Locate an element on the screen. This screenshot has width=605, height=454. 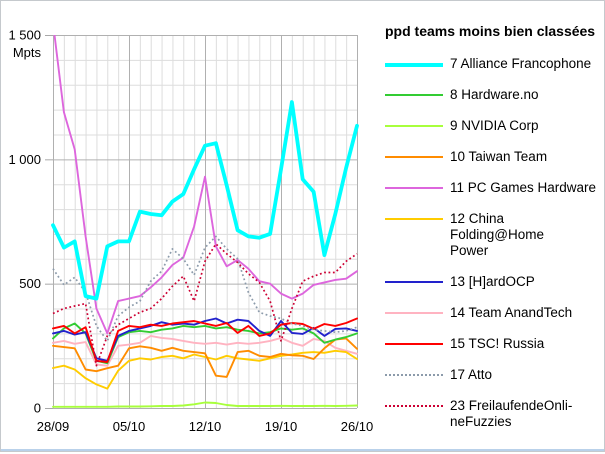
legend-label-hardware-no: 8 Hardware.no is located at coordinates (494, 94).